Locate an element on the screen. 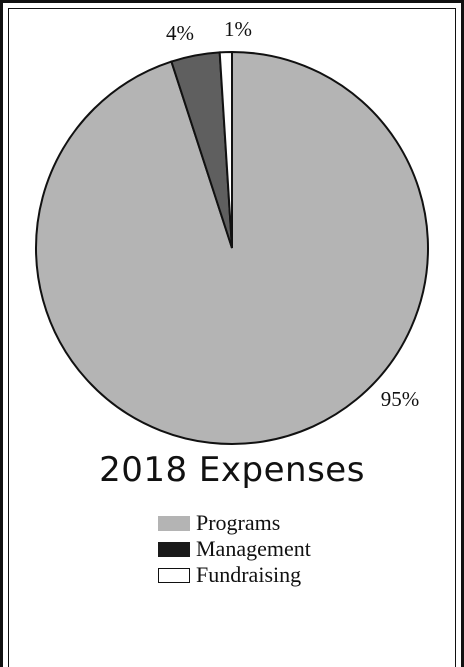 The height and width of the screenshot is (667, 464). slice-label-fundraising: 1% is located at coordinates (238, 29).